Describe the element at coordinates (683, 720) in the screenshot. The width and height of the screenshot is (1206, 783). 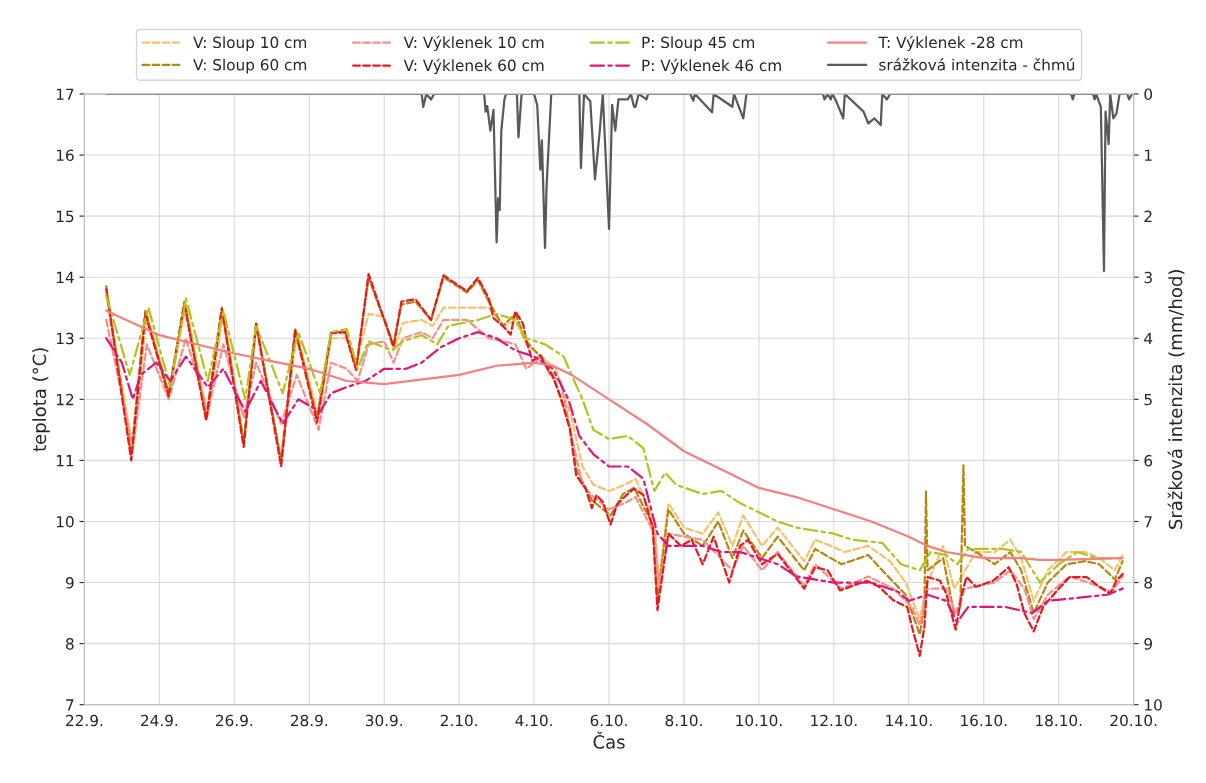
I see `x-tick-label: 8.10.` at that location.